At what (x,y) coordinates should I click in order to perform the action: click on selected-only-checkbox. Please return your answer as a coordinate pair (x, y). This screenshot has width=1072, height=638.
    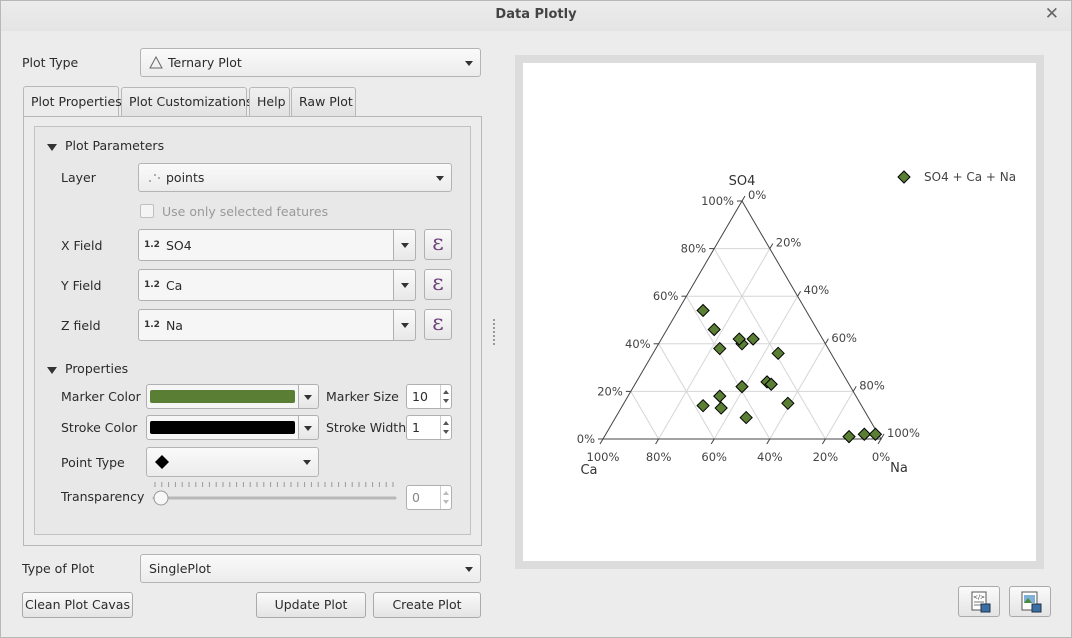
    Looking at the image, I should click on (147, 211).